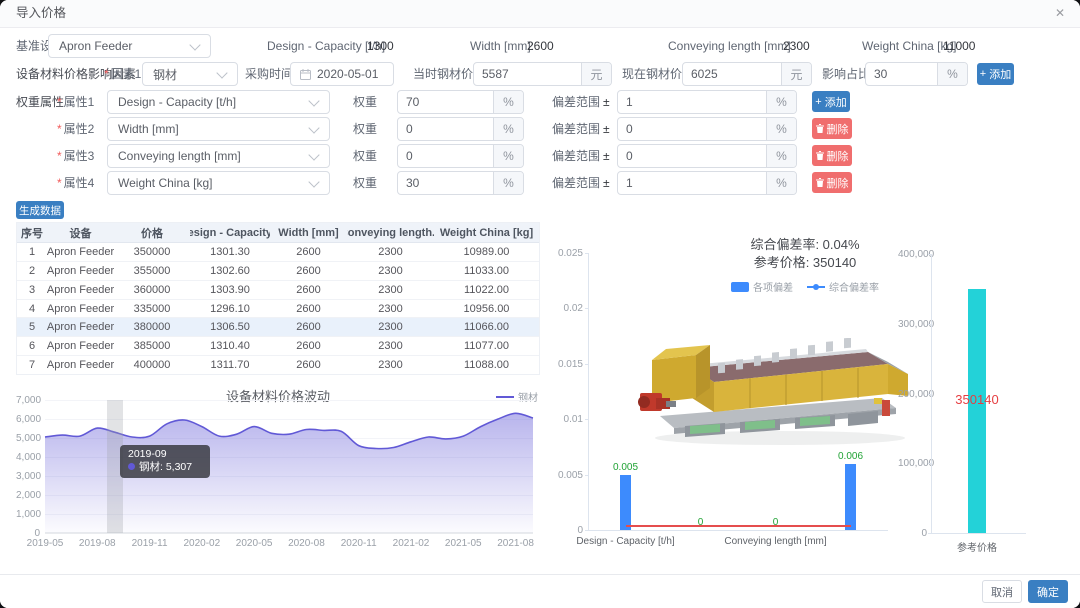 This screenshot has height=608, width=1080. What do you see at coordinates (692, 102) in the screenshot?
I see `deviation1-input` at bounding box center [692, 102].